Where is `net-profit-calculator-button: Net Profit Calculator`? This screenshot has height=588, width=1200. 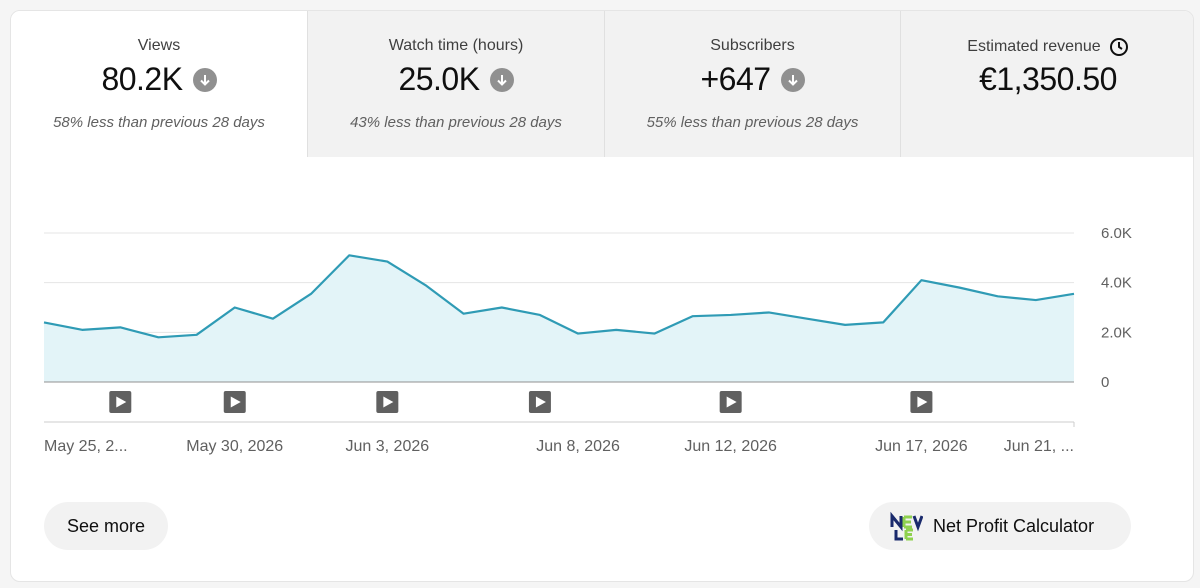
net-profit-calculator-button: Net Profit Calculator is located at coordinates (1000, 526).